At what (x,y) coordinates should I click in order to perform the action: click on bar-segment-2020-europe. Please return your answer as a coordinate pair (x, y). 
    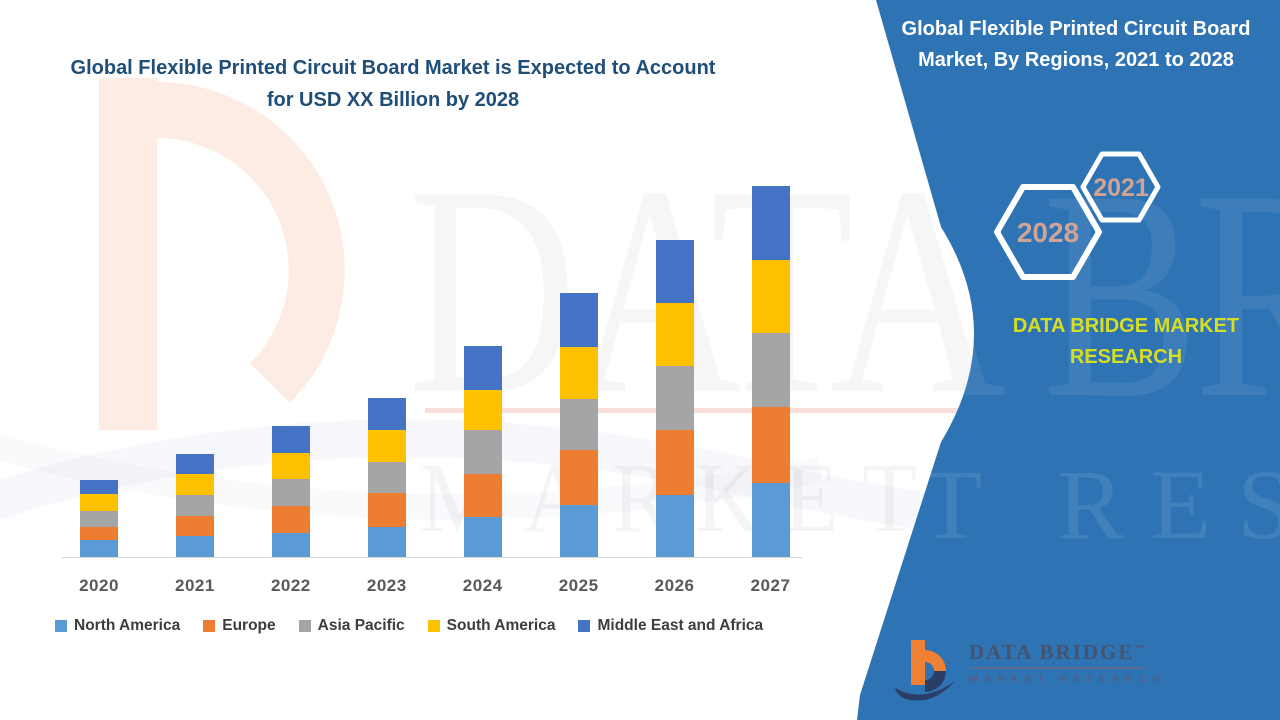
    Looking at the image, I should click on (99, 533).